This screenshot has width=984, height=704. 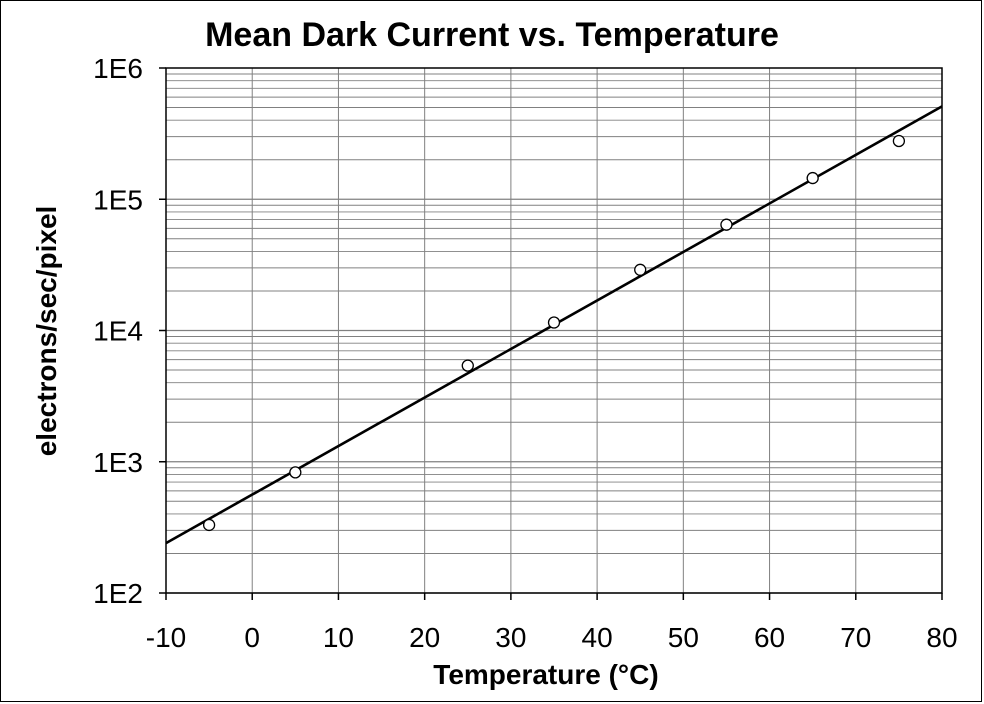 What do you see at coordinates (510, 637) in the screenshot?
I see `x-tick-label: 30` at bounding box center [510, 637].